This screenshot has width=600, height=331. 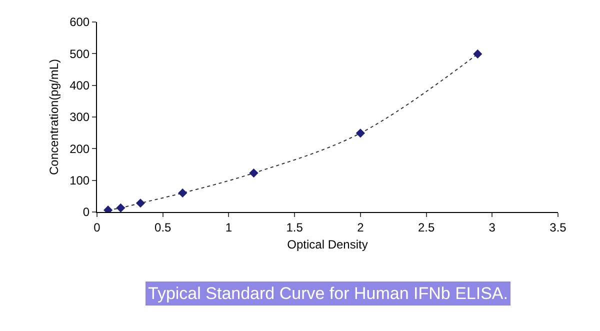 What do you see at coordinates (80, 22) in the screenshot?
I see `y-tick-label: 600` at bounding box center [80, 22].